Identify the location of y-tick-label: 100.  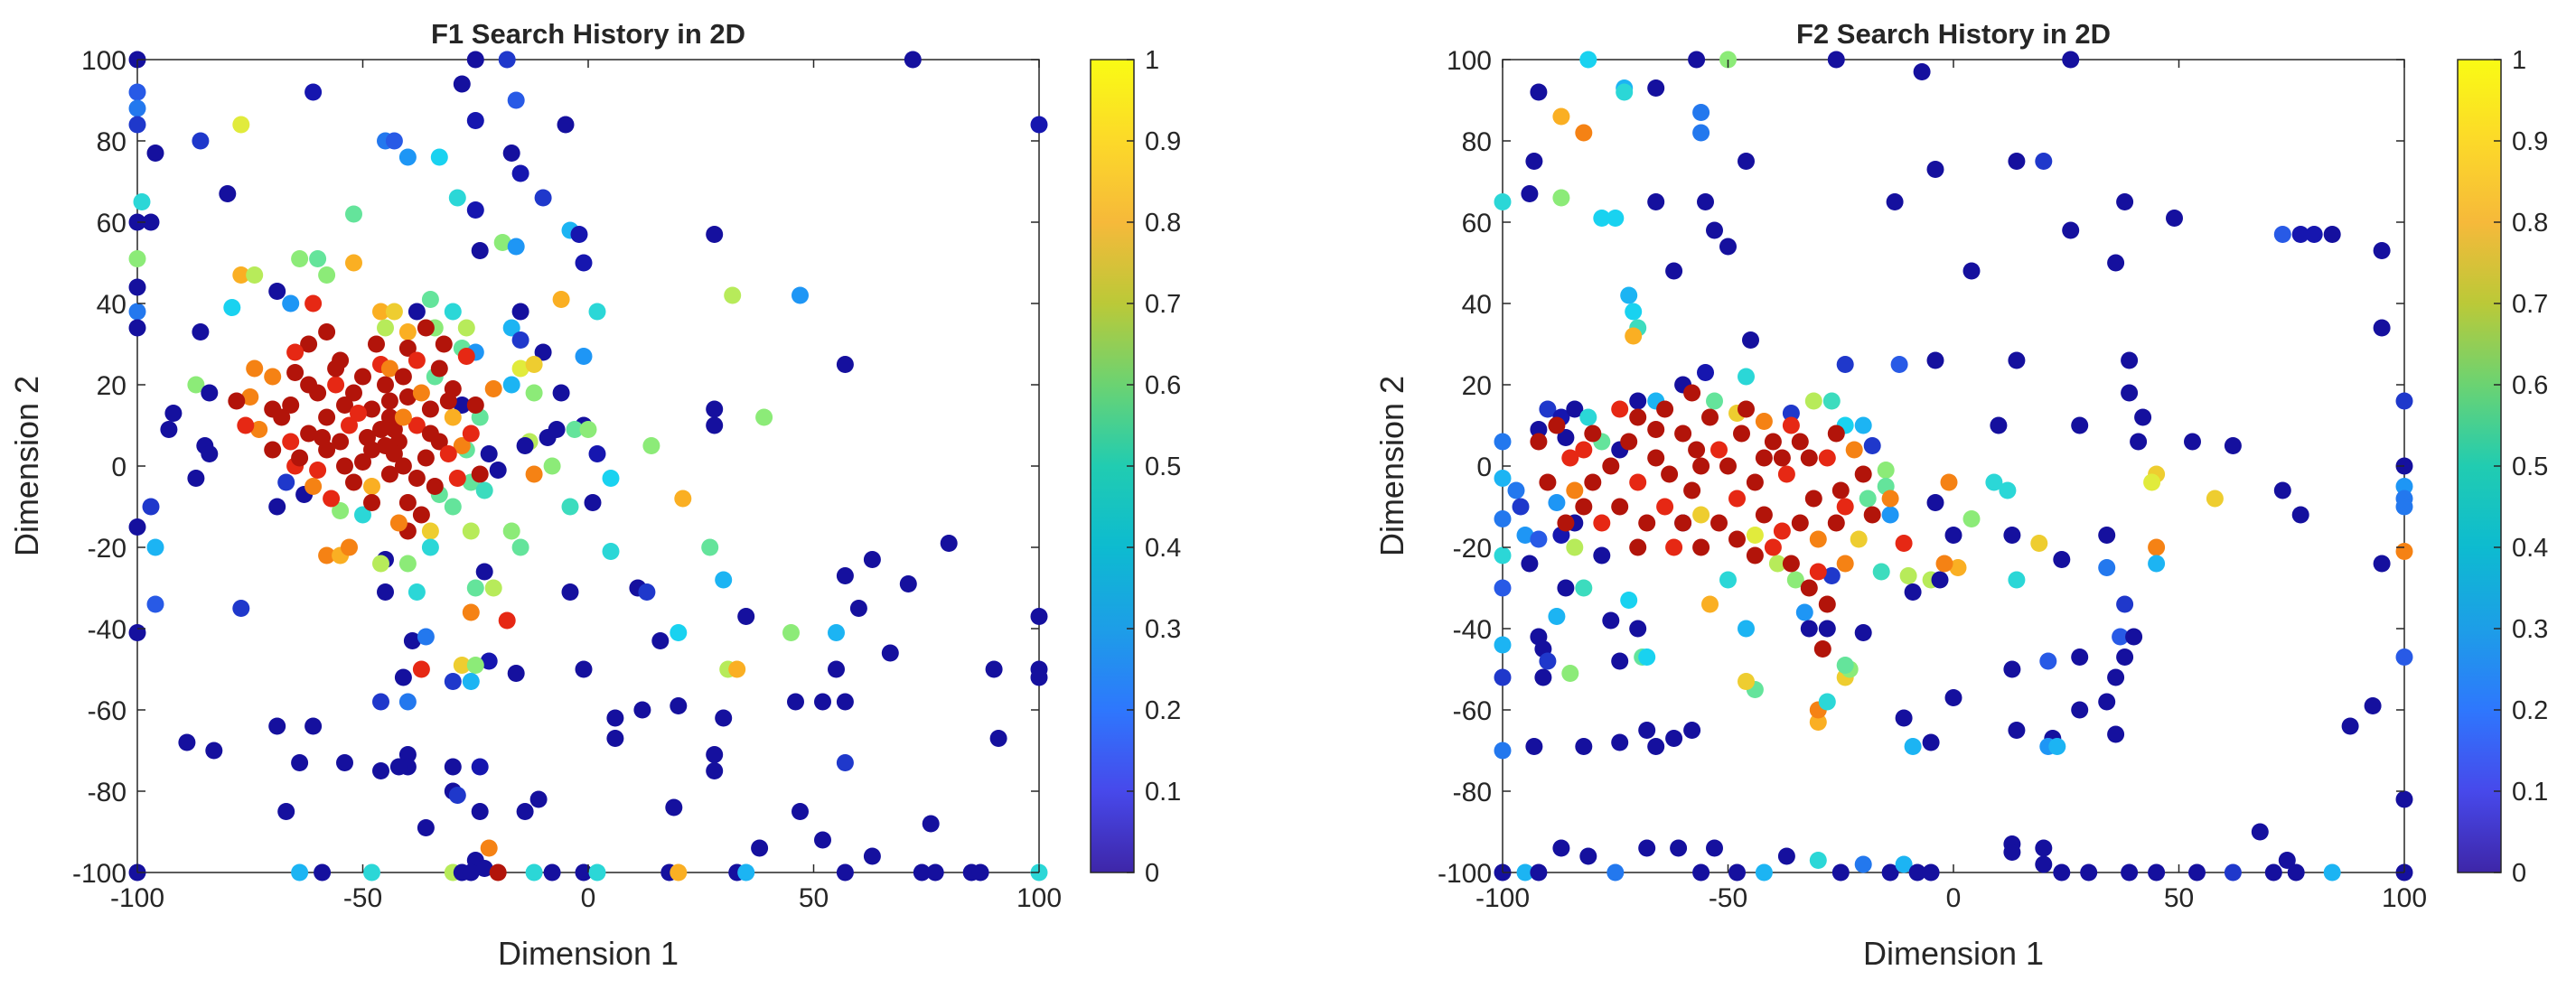
(103, 61).